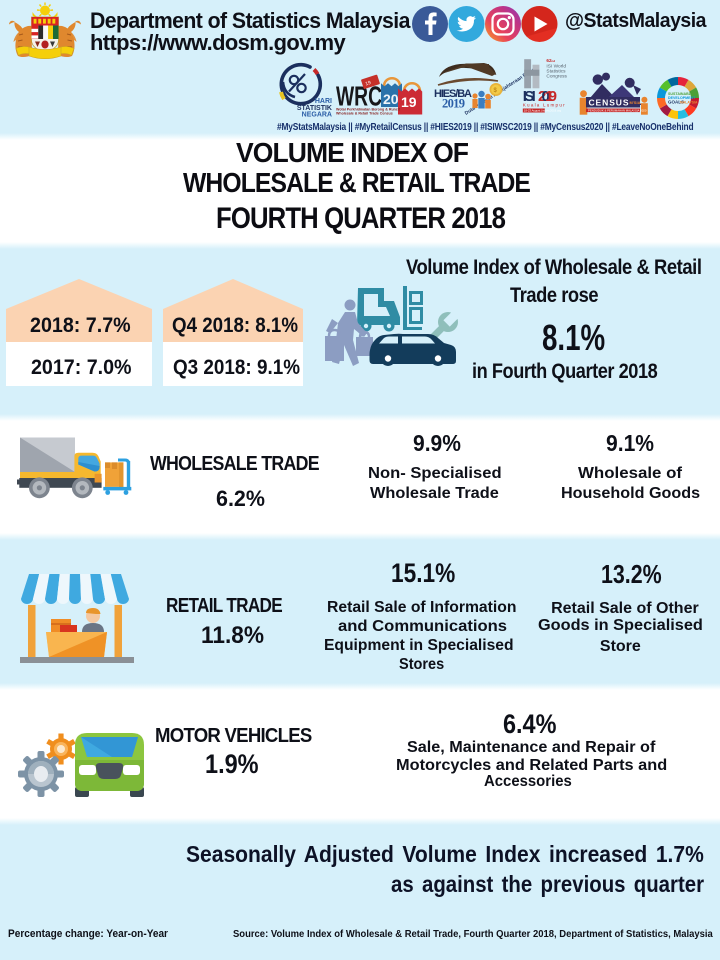 Image resolution: width=720 pixels, height=960 pixels. Describe the element at coordinates (676, 102) in the screenshot. I see `svg-text: GOALS` at that location.